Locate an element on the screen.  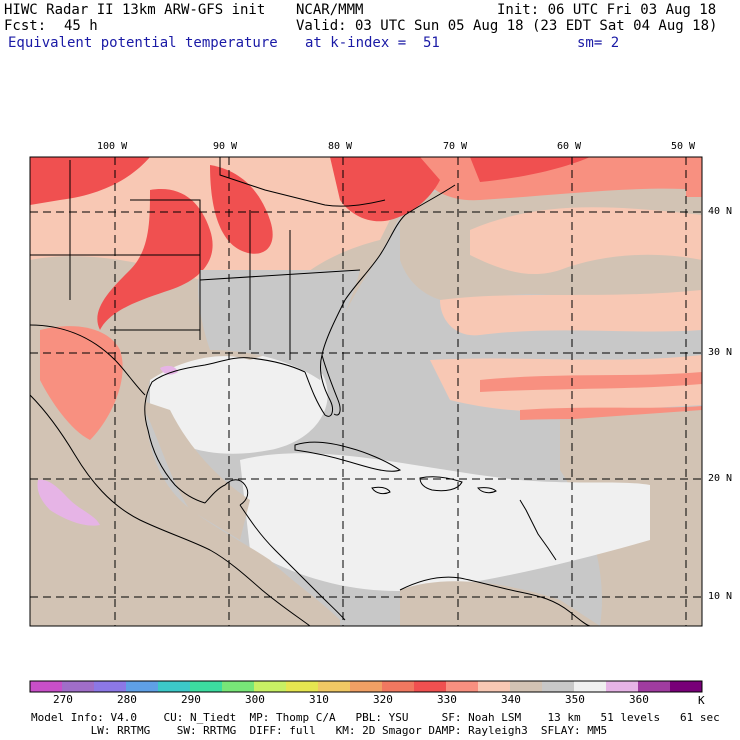
lesser-antilles is located at coordinates (538, 530).